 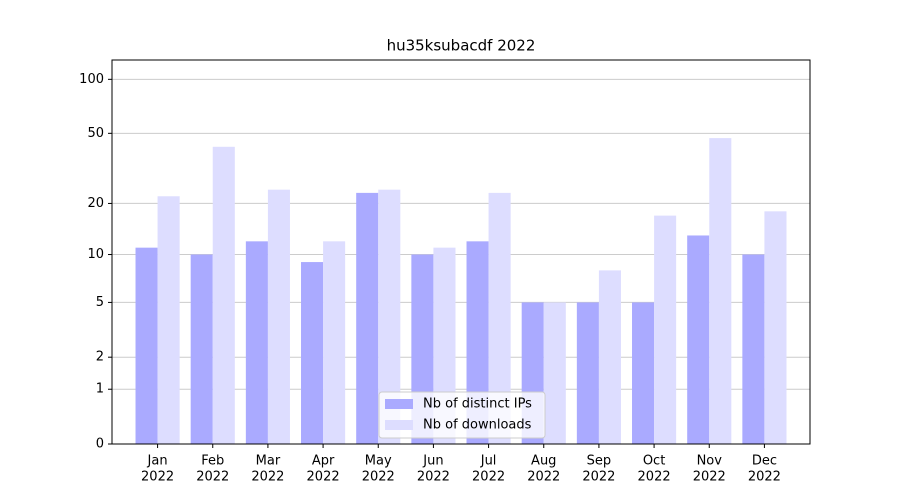 I want to click on legend-box, so click(x=462, y=415).